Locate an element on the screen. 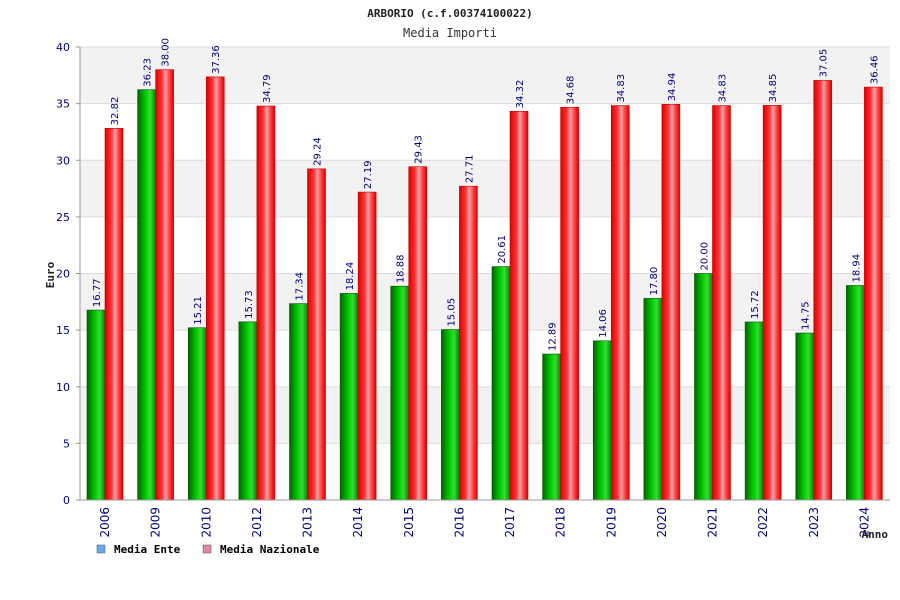 The height and width of the screenshot is (600, 900). data-label: 18.88 is located at coordinates (401, 269).